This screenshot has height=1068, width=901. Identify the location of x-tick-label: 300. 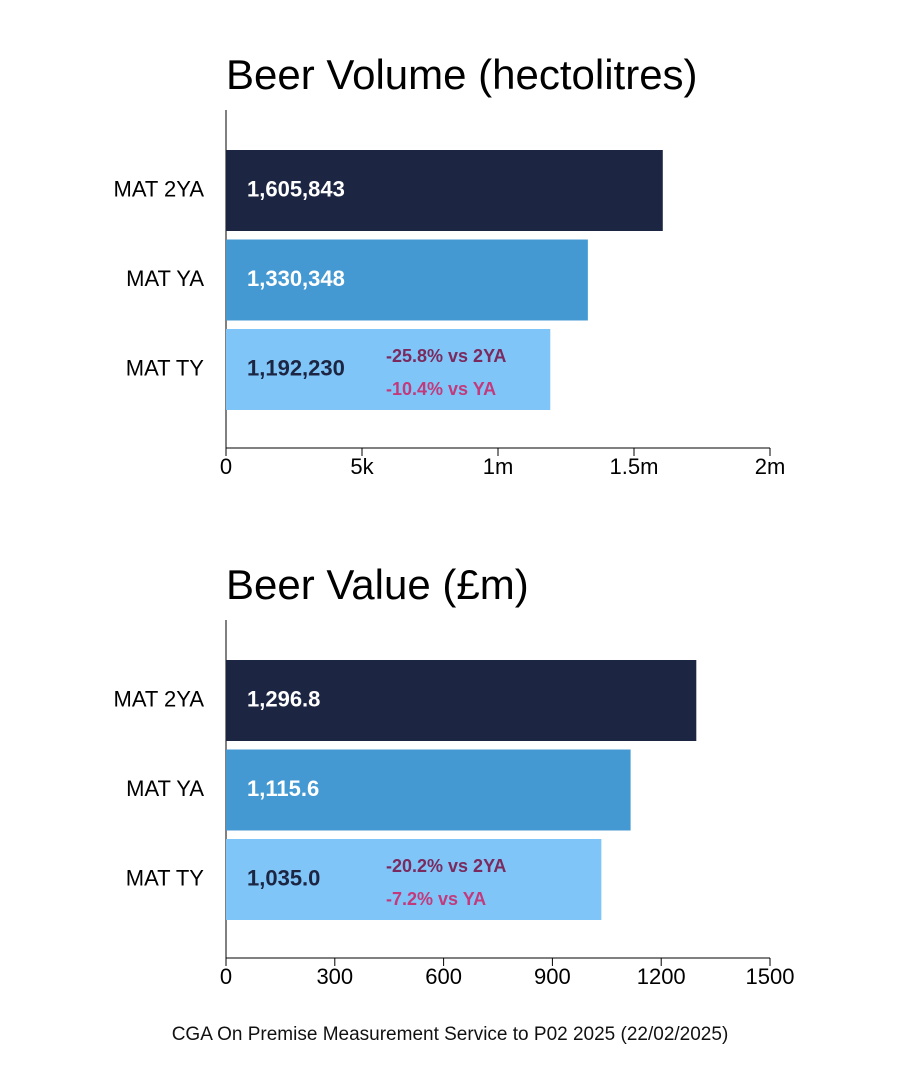
(334, 976).